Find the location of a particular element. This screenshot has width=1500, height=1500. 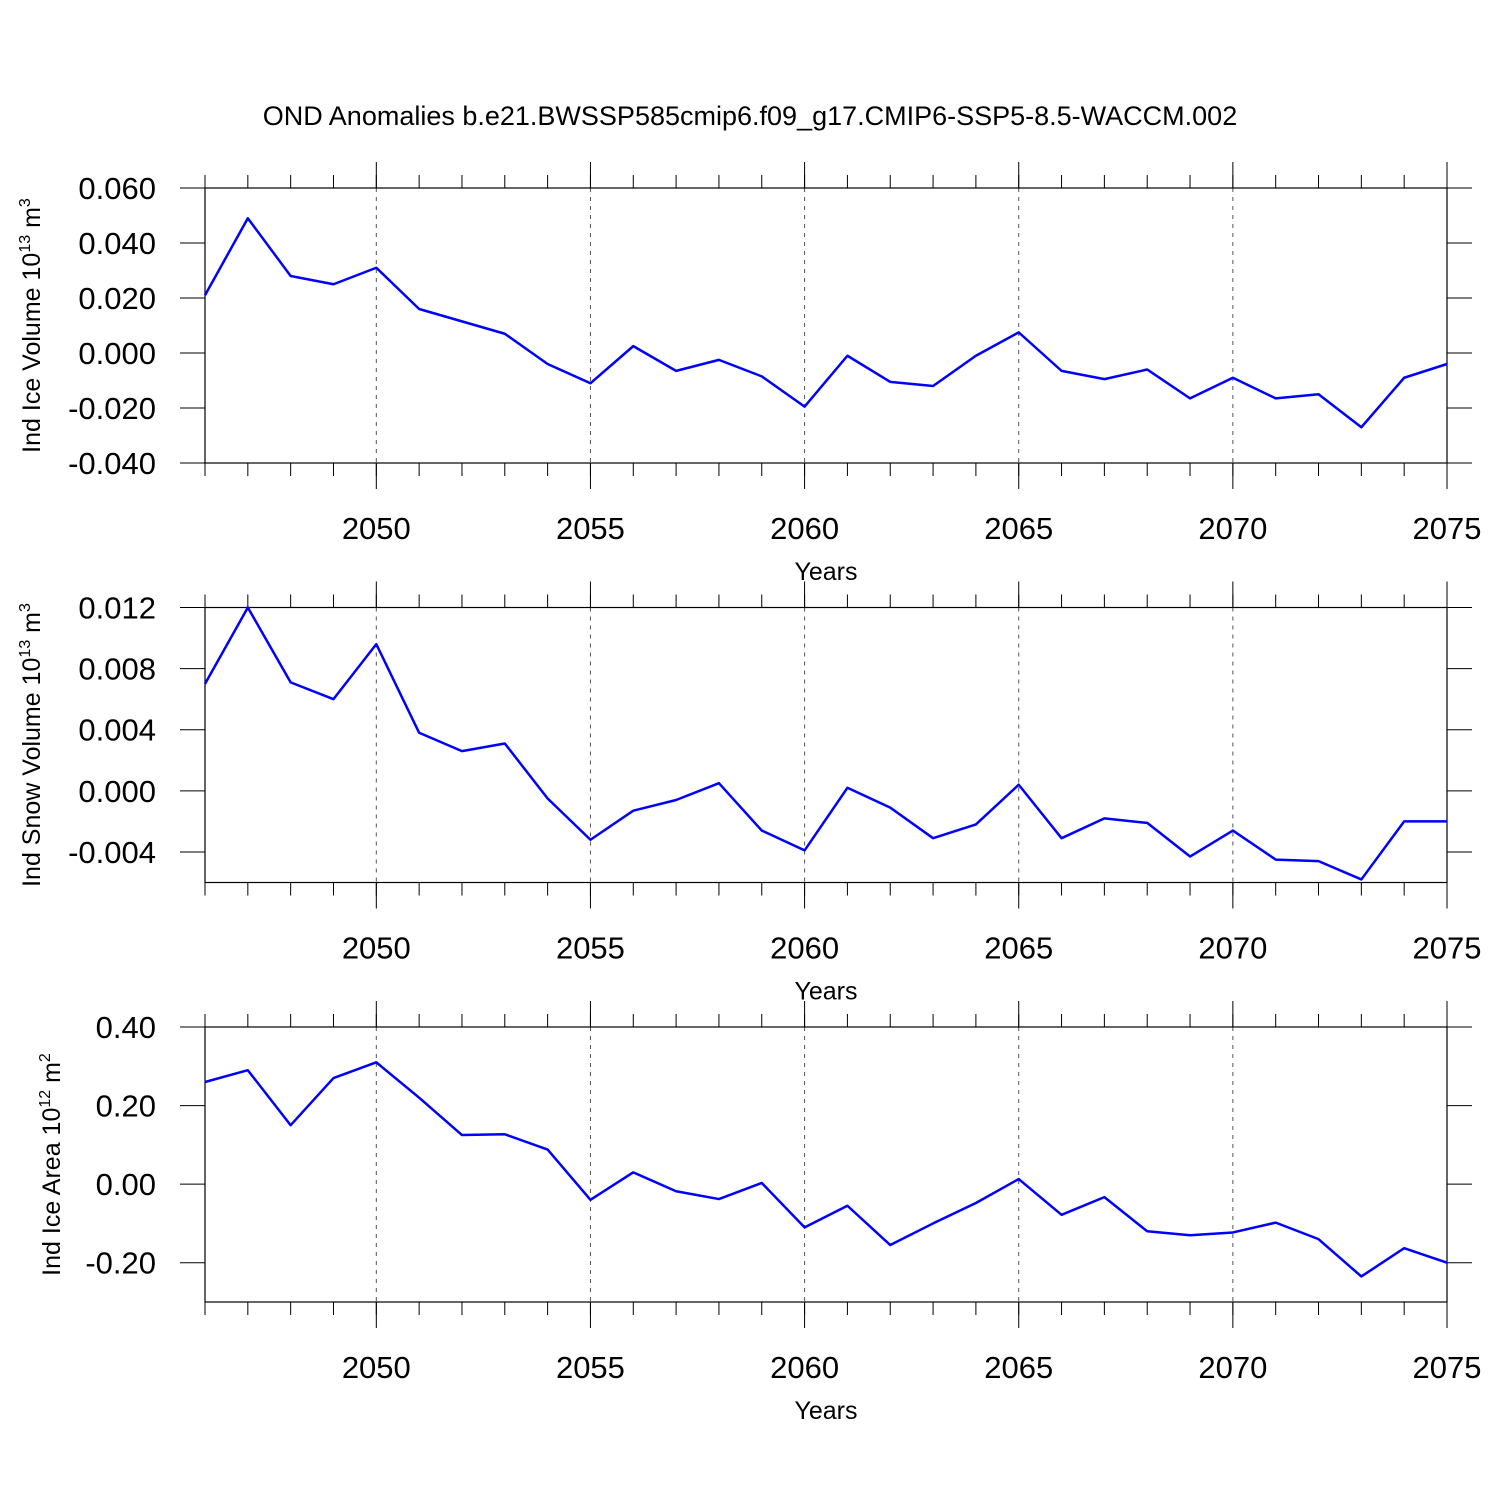

y-tick-label: -0.004 is located at coordinates (112, 852).